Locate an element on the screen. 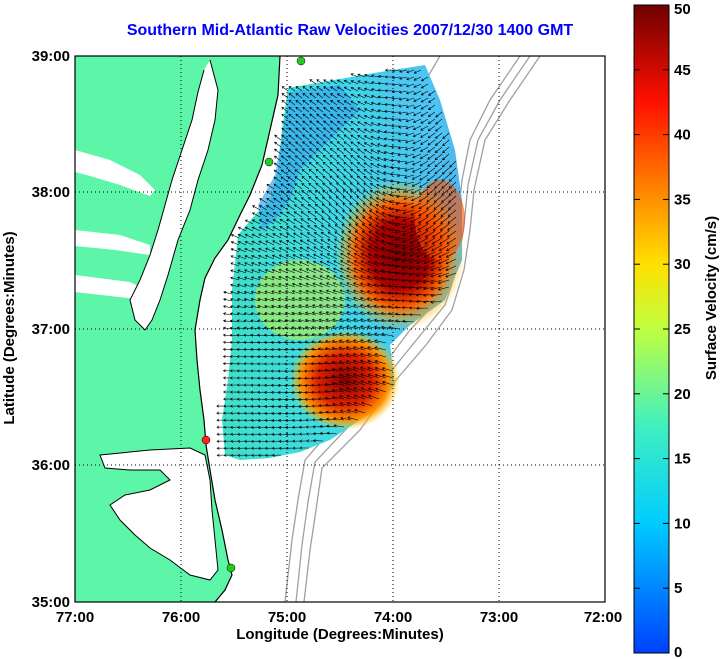  x-tick-label: 72:00 is located at coordinates (603, 617).